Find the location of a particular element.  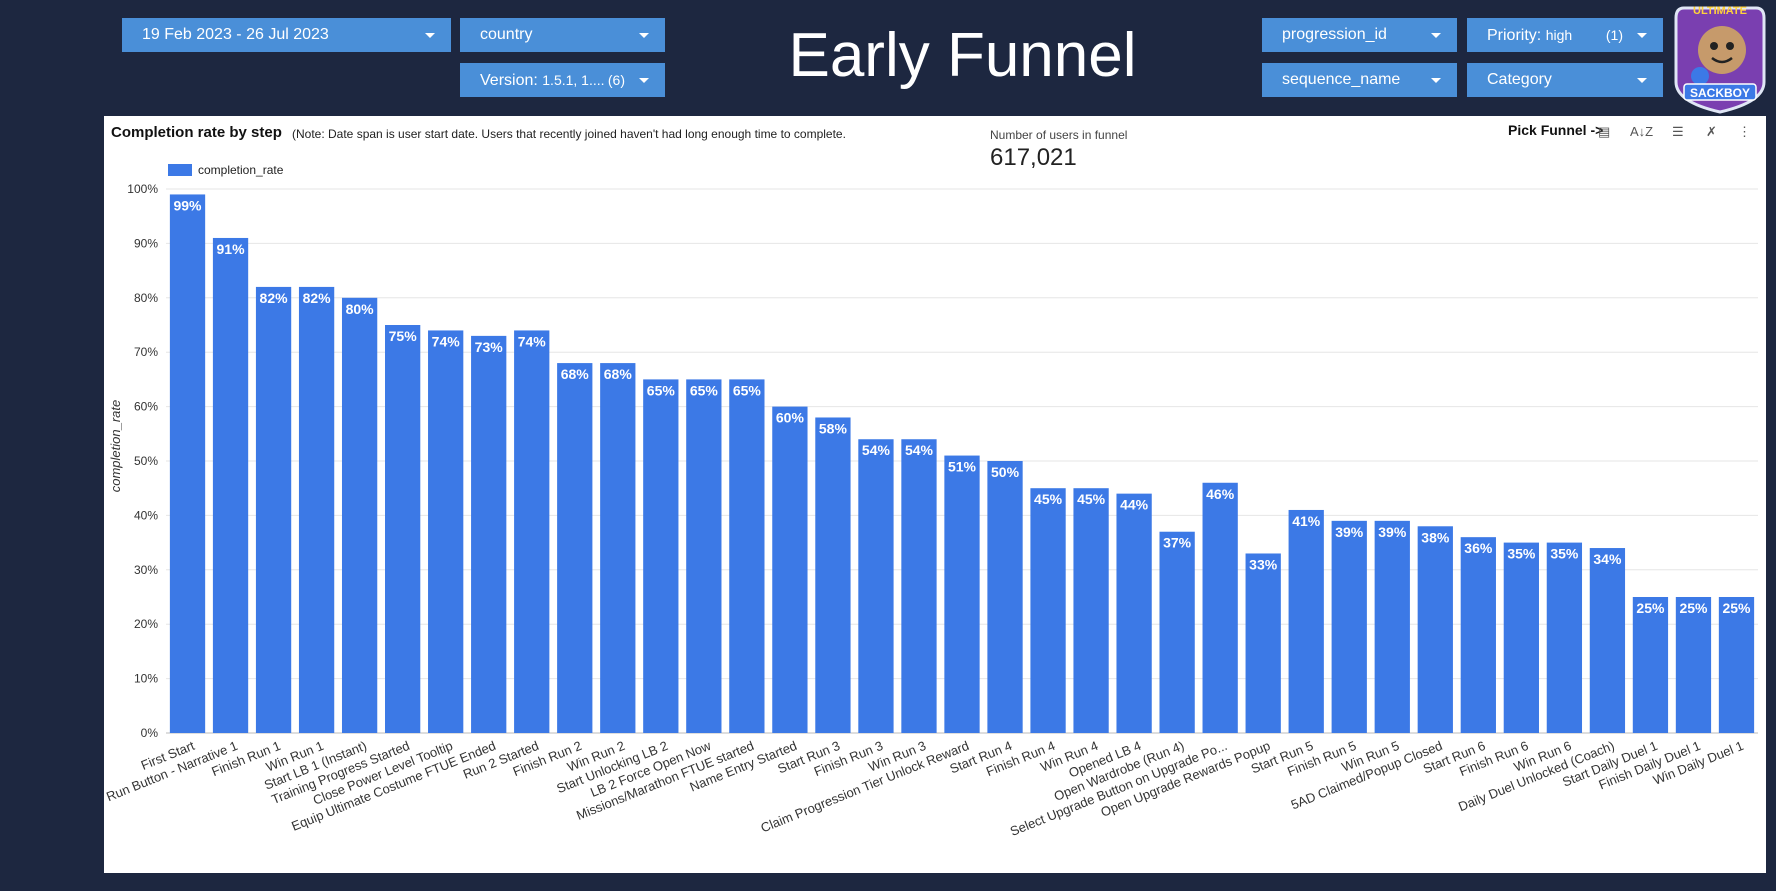

y-tick-label: 70% is located at coordinates (146, 352).